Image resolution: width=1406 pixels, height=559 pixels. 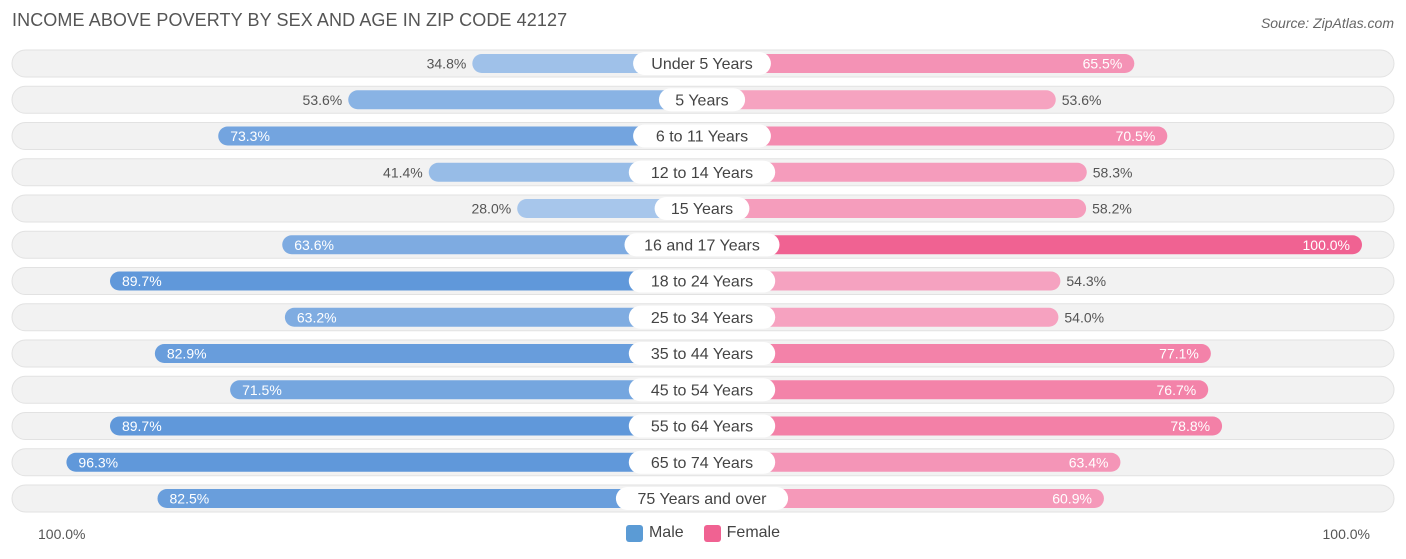 What do you see at coordinates (753, 532) in the screenshot?
I see `legend-label-female: Female` at bounding box center [753, 532].